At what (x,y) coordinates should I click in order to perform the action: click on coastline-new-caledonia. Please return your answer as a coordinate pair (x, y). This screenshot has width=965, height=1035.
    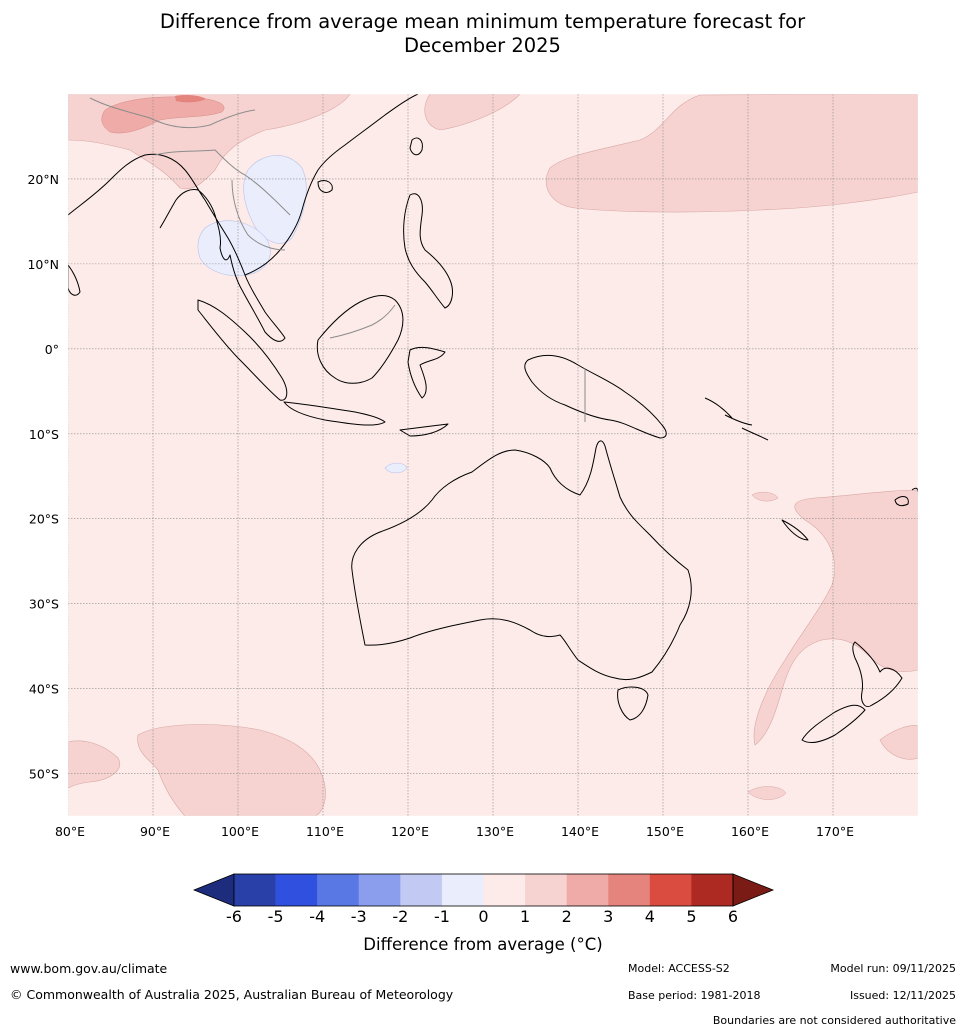
    Looking at the image, I should click on (795, 530).